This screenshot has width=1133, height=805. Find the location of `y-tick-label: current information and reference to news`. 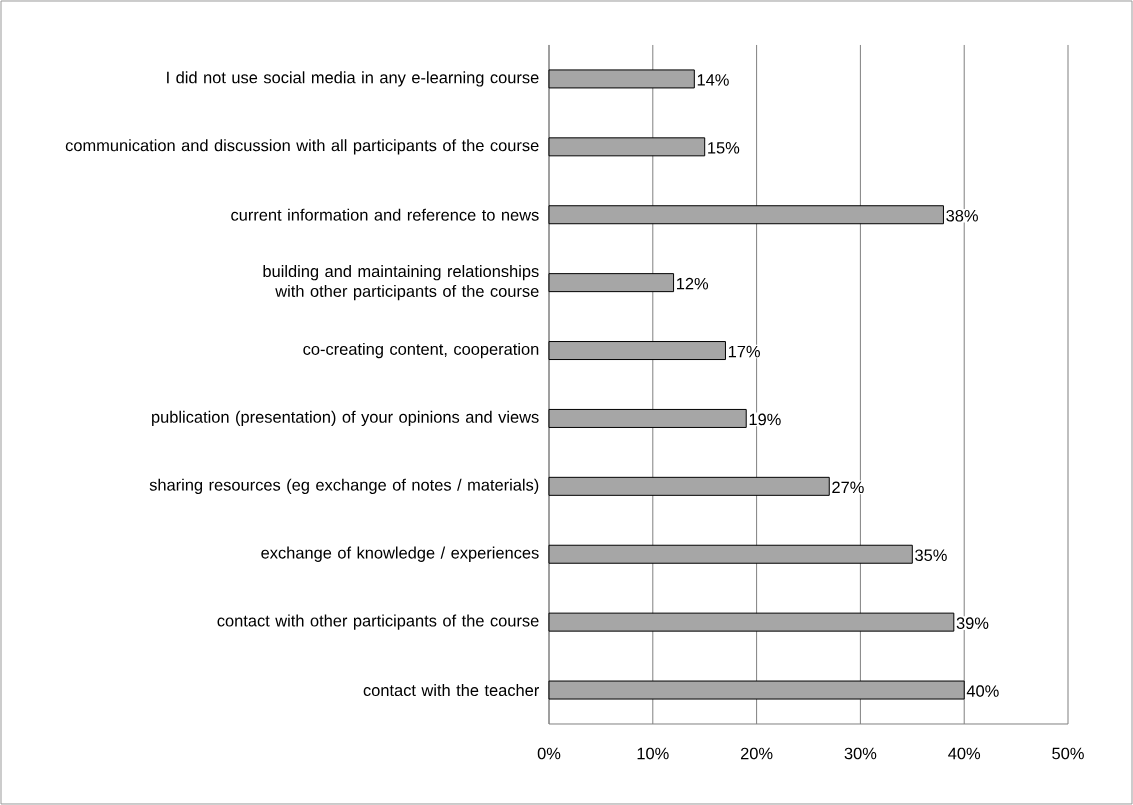

y-tick-label: current information and reference to news is located at coordinates (385, 214).